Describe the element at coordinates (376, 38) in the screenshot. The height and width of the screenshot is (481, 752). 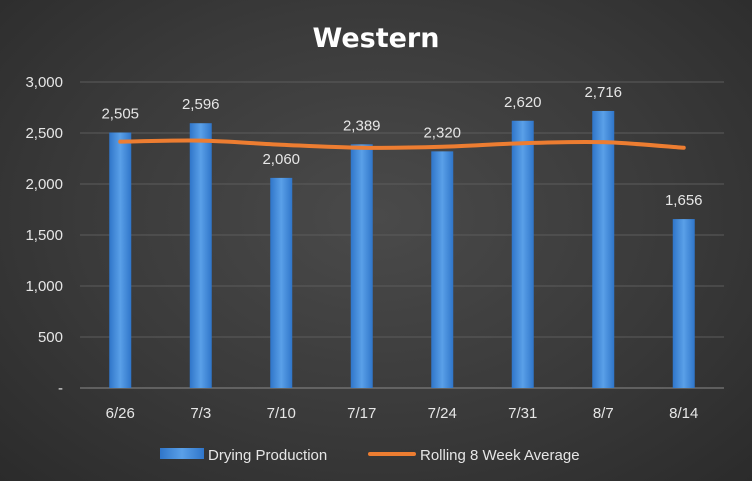
I see `chart-title: Western` at that location.